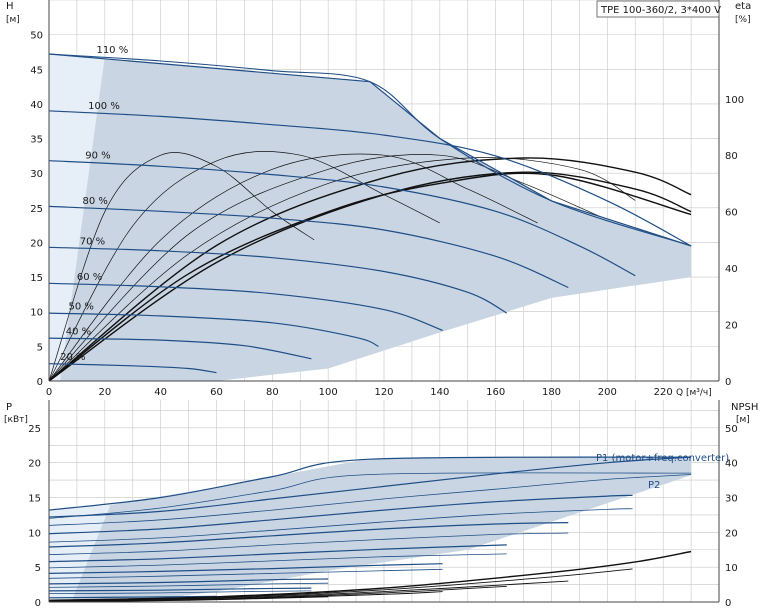 The width and height of the screenshot is (774, 615). What do you see at coordinates (728, 382) in the screenshot?
I see `y2-tick-label: 0` at bounding box center [728, 382].